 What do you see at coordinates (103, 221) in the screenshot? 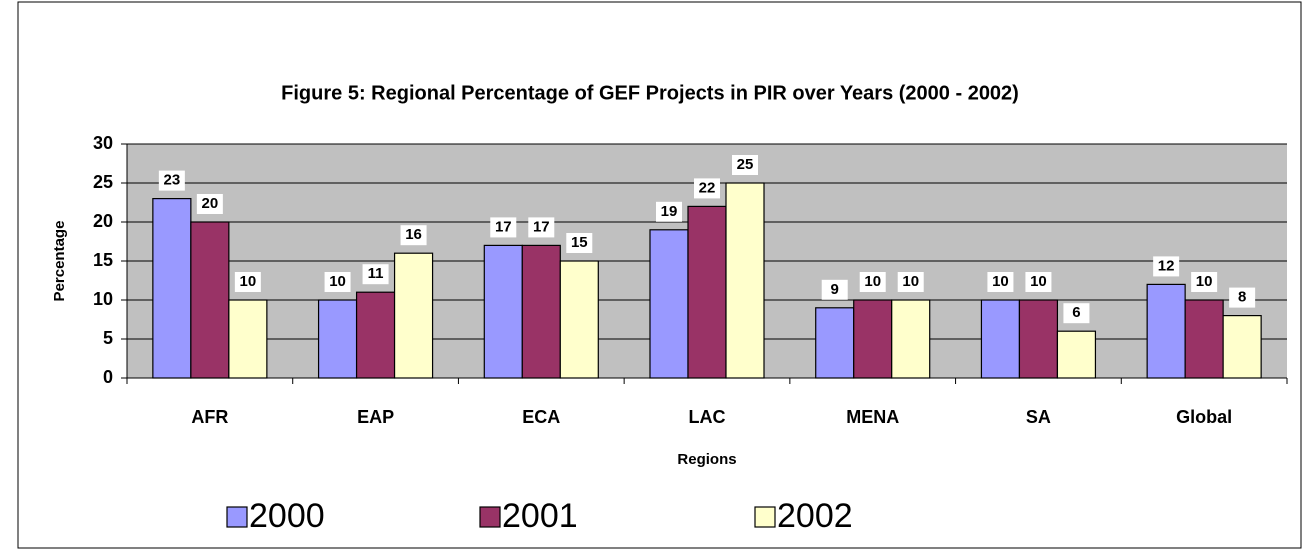
I see `y-tick-label: 20` at bounding box center [103, 221].